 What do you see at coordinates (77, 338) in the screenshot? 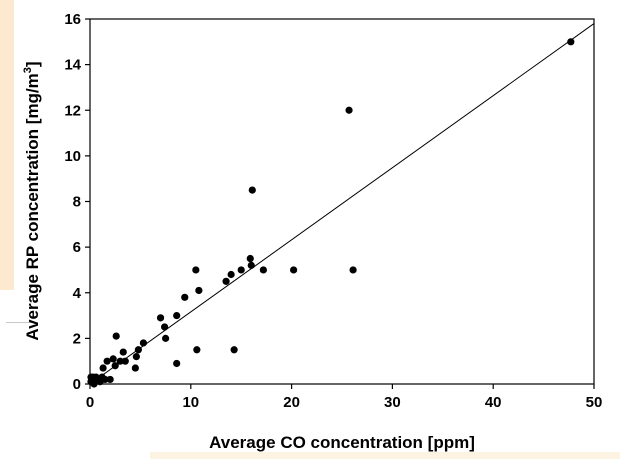
I see `y-tick-label: 2` at bounding box center [77, 338].